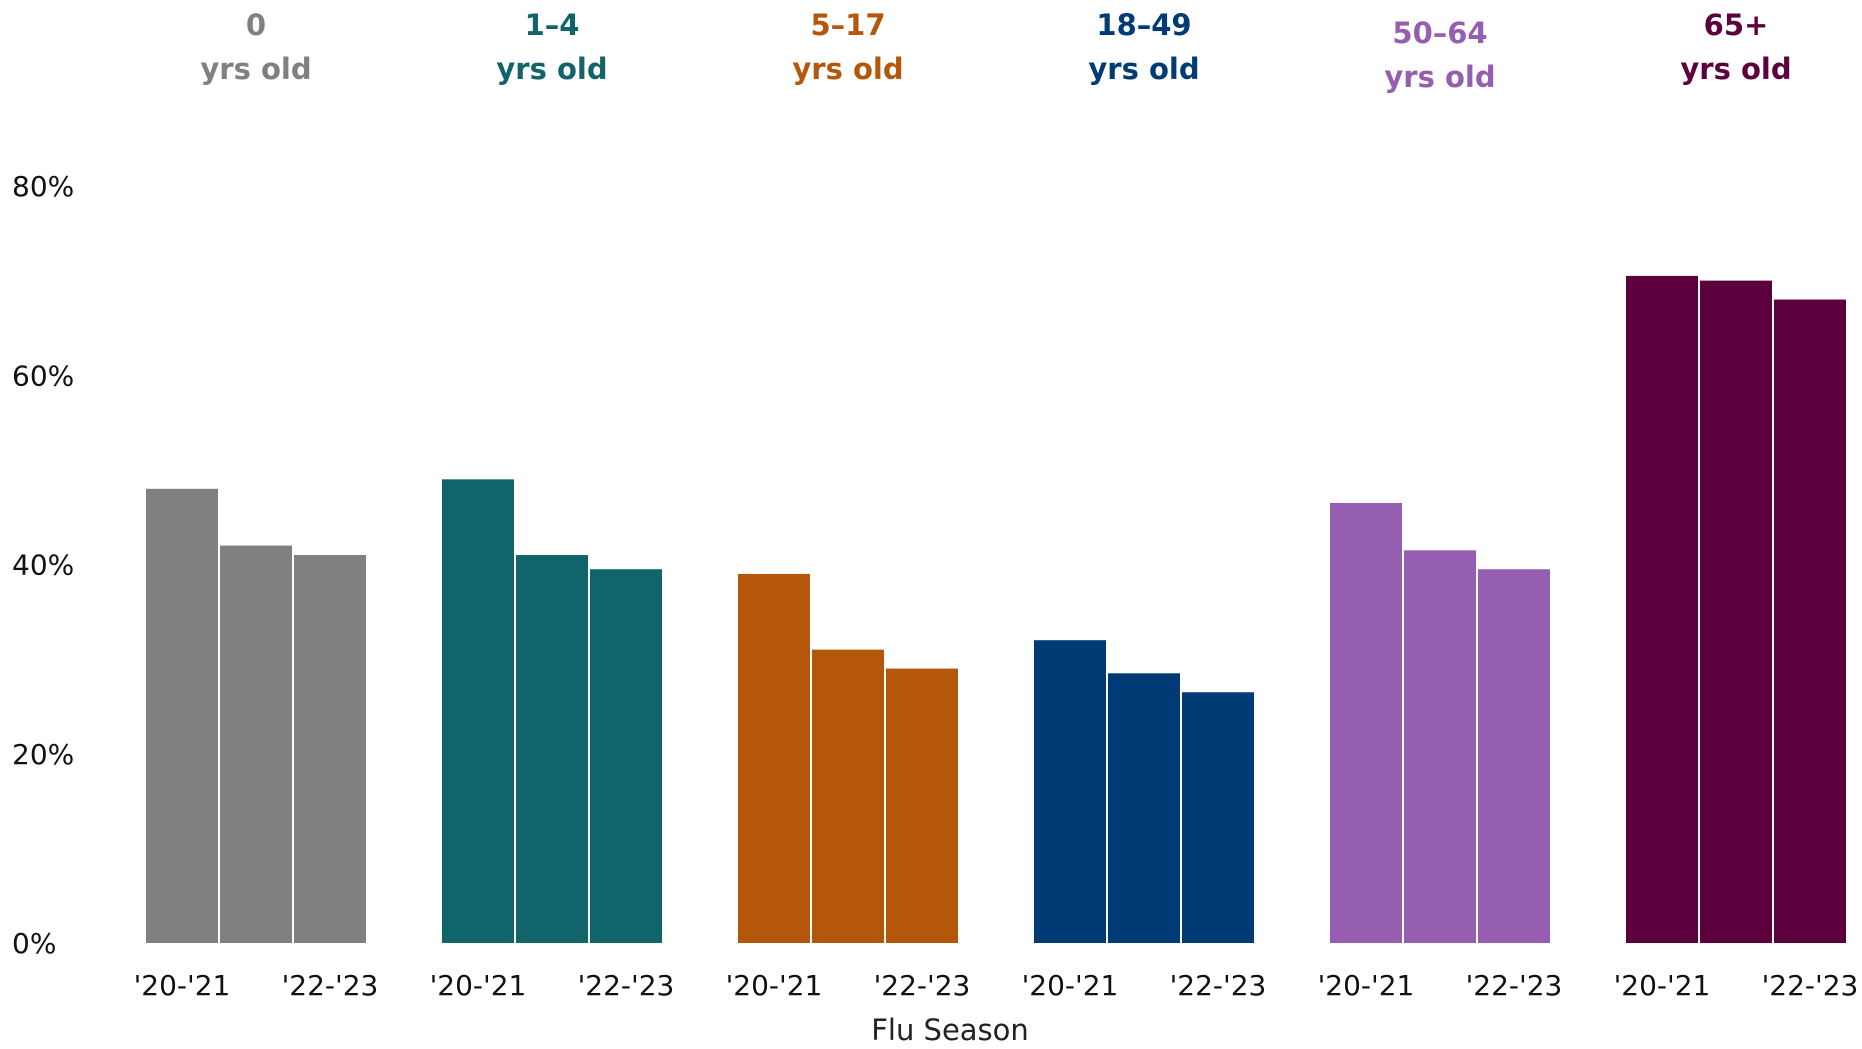  I want to click on y-tick-label: 40%, so click(43, 565).